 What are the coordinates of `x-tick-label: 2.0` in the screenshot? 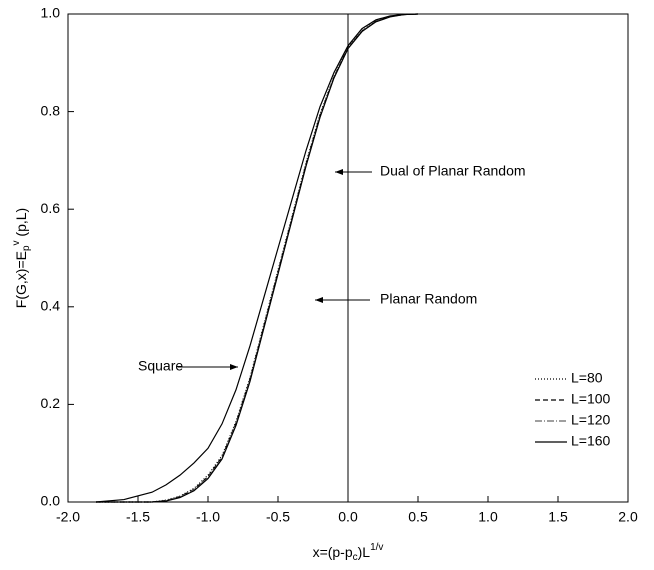 It's located at (628, 517).